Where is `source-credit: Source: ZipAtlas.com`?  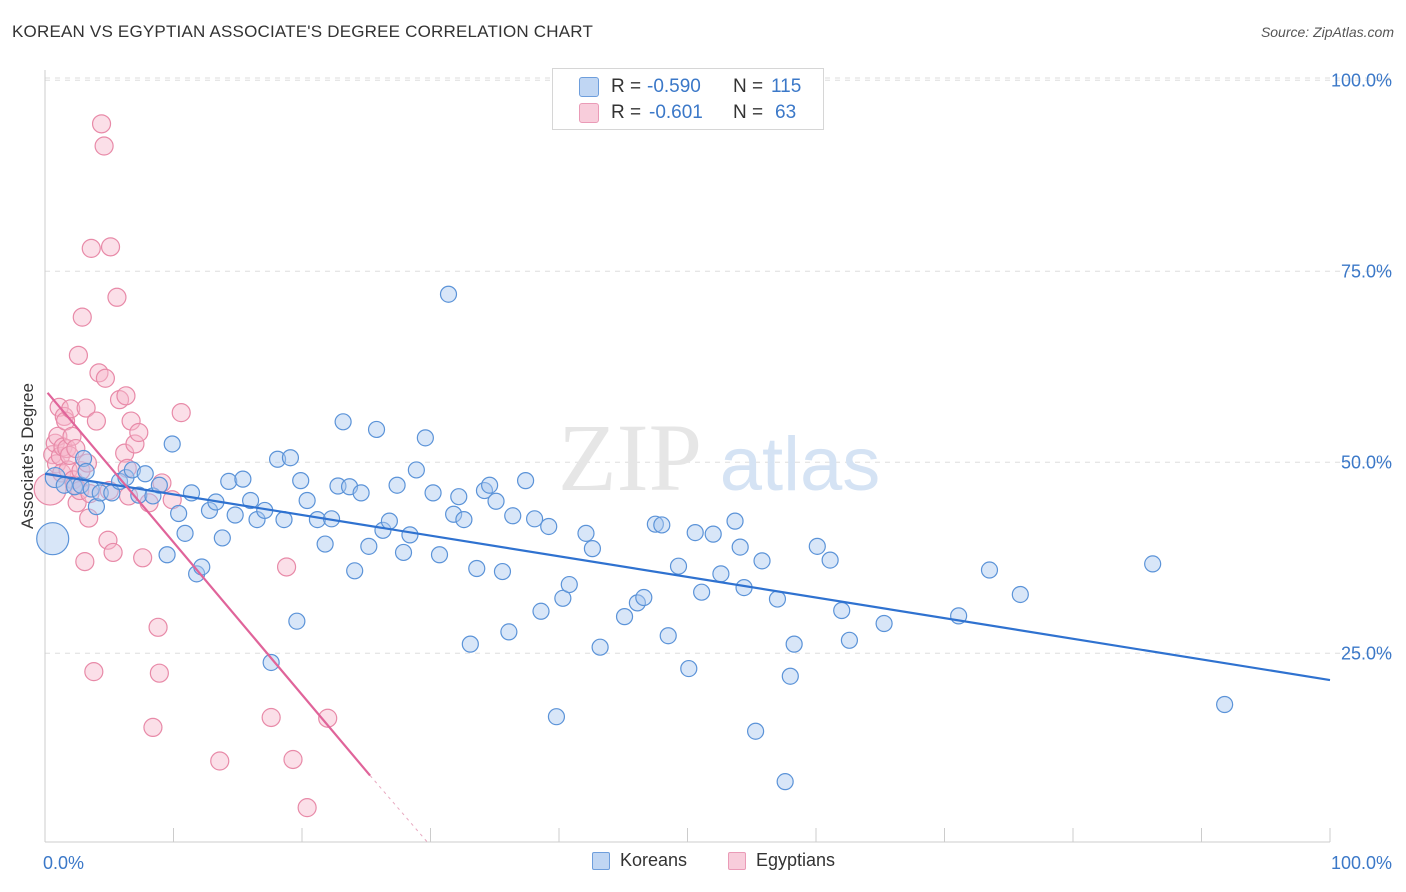
source-credit: Source: ZipAtlas.com is located at coordinates (1327, 32).